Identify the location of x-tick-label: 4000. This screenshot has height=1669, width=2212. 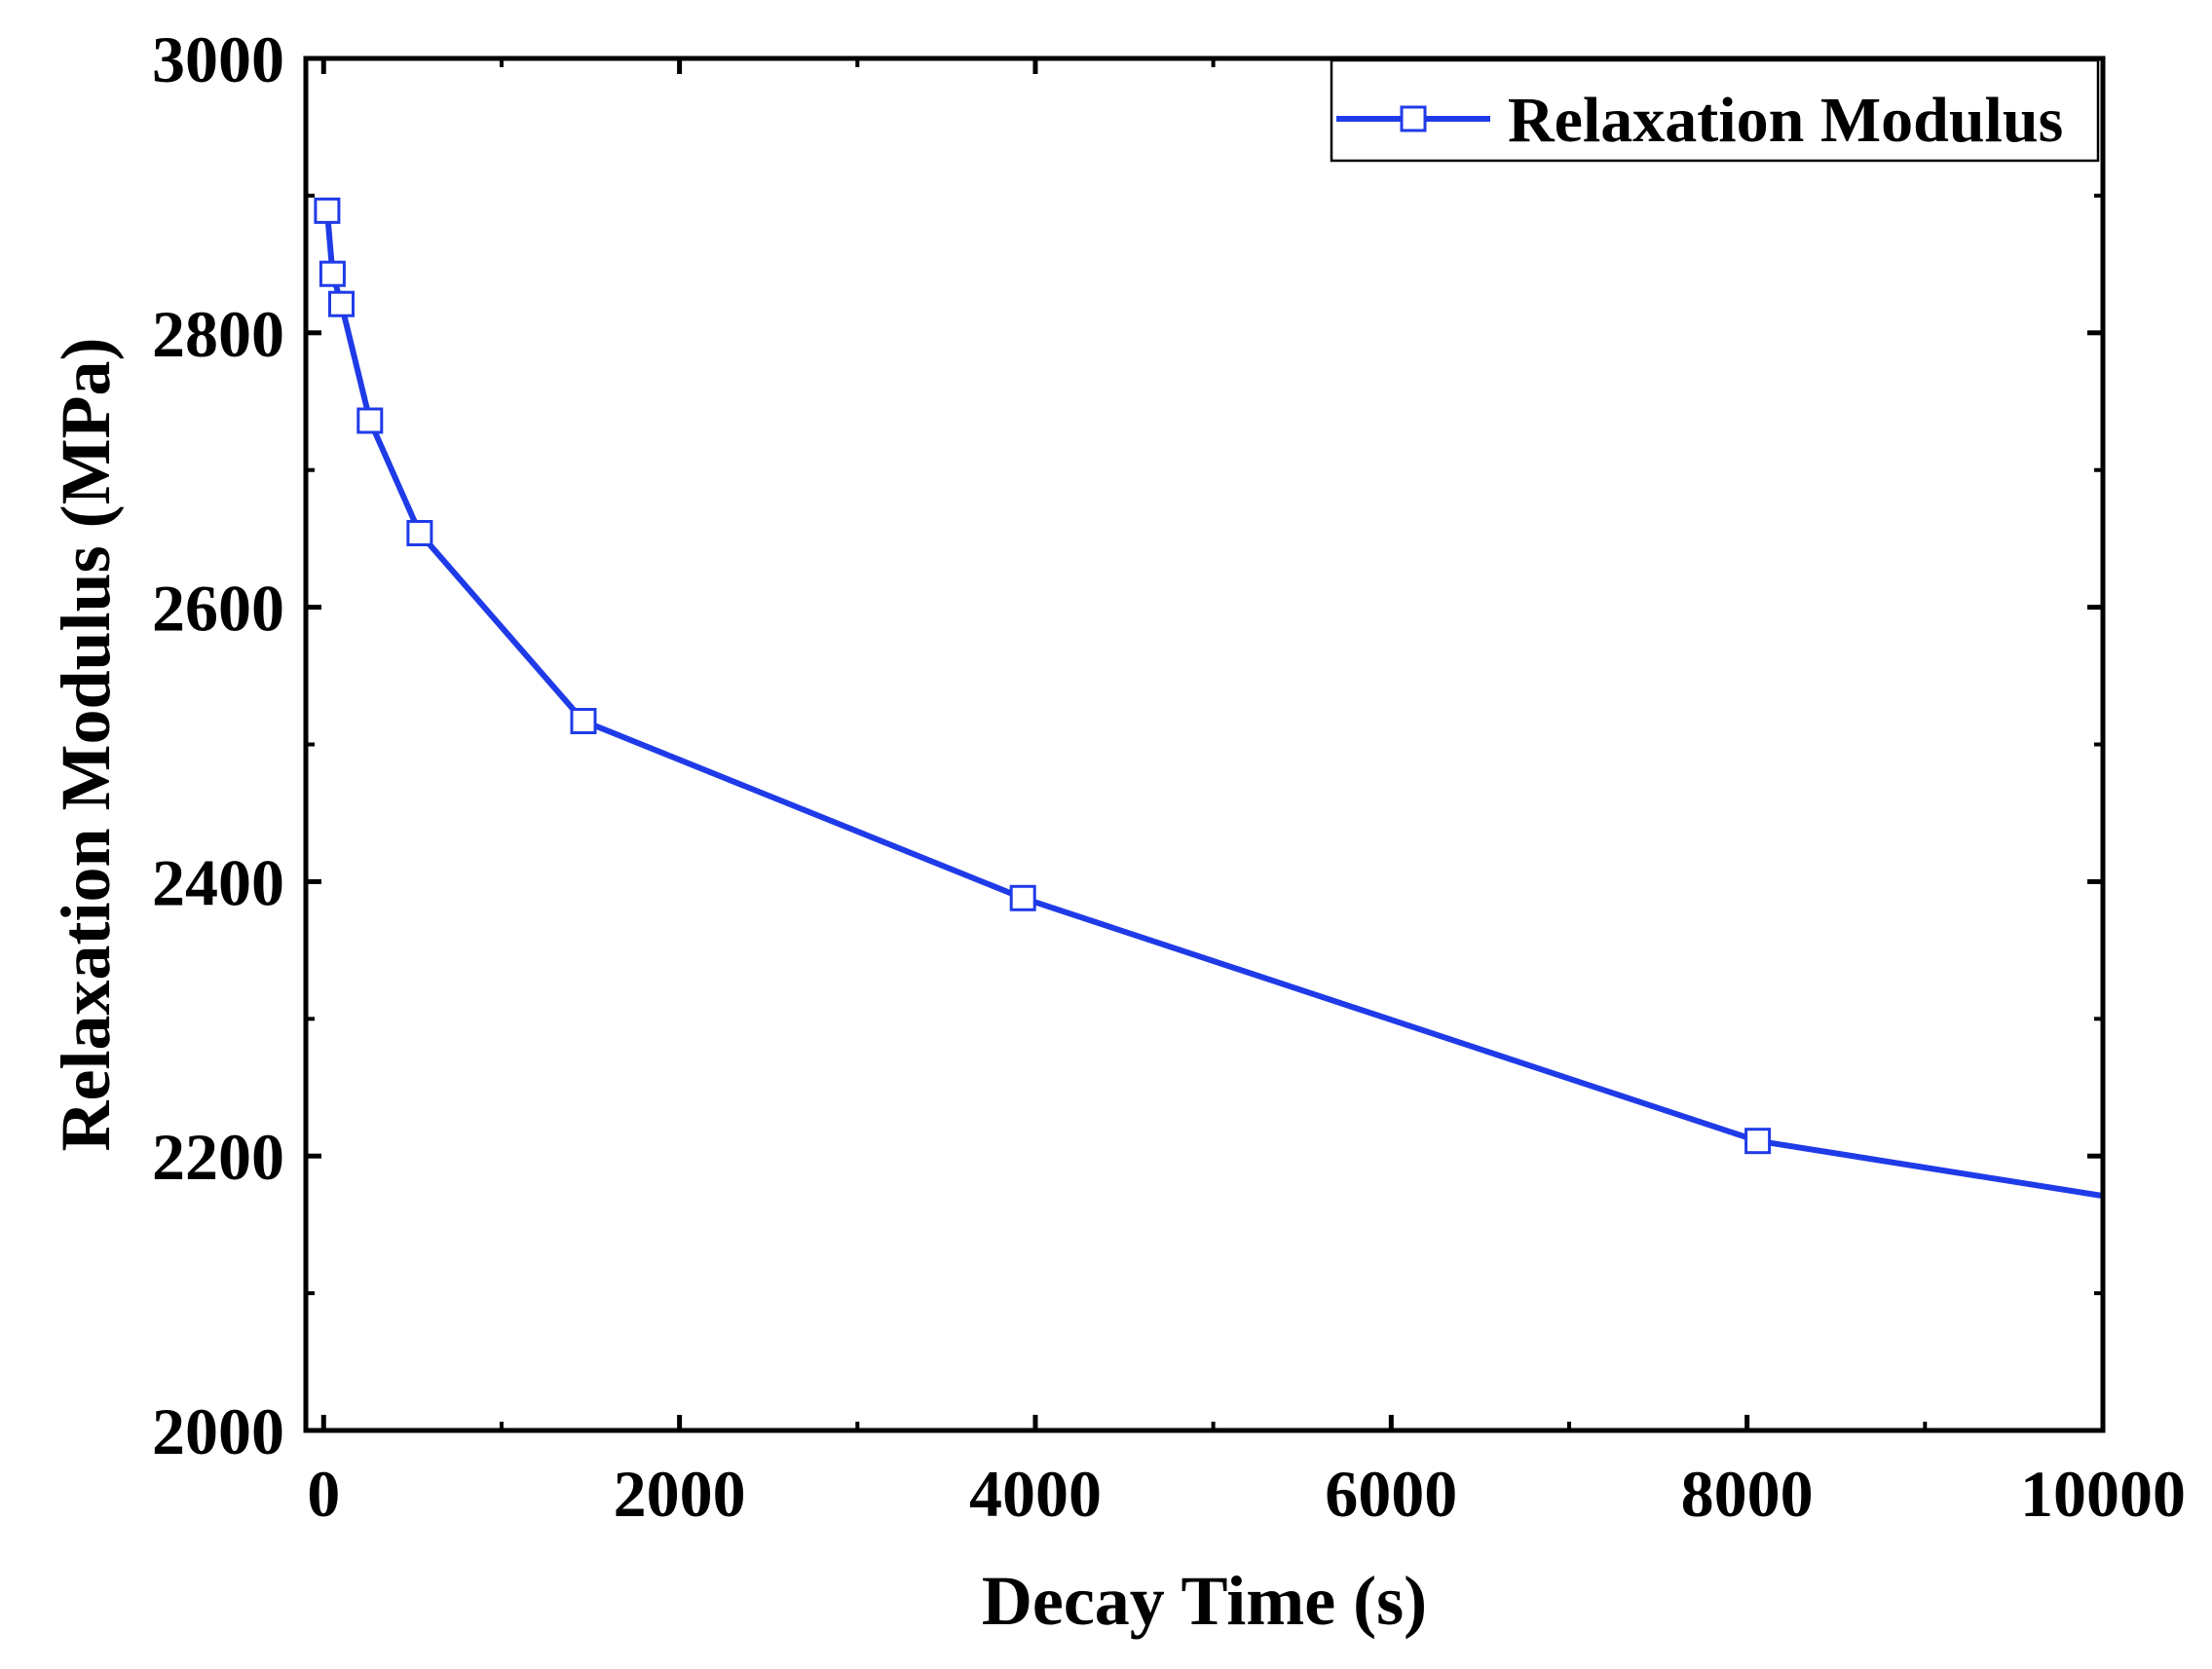
(1035, 1494).